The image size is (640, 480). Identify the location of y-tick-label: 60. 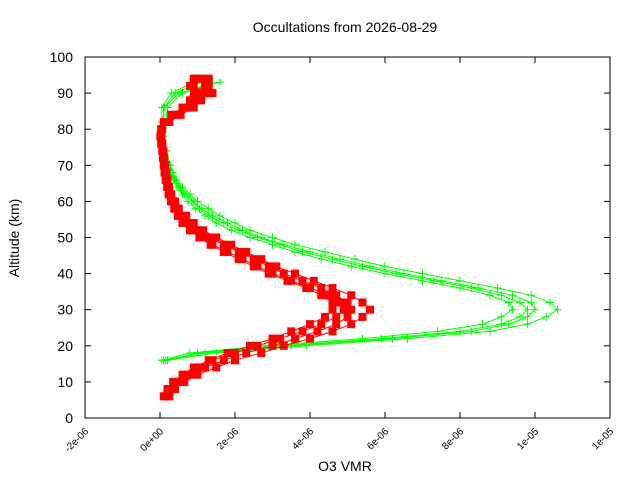
(65, 201).